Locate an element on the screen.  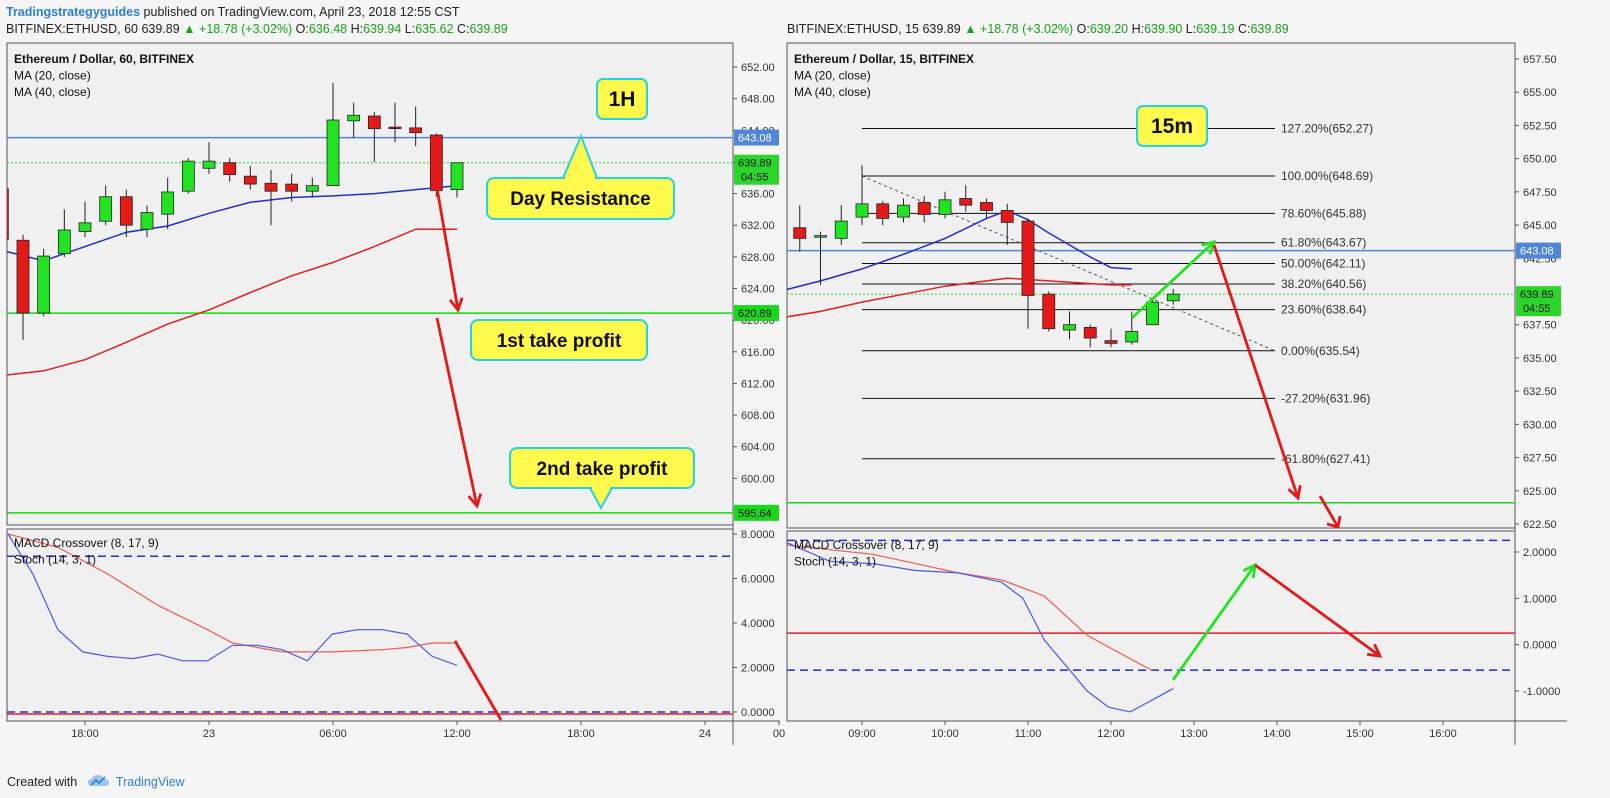
forecast-arrow-down is located at coordinates (1256, 371).